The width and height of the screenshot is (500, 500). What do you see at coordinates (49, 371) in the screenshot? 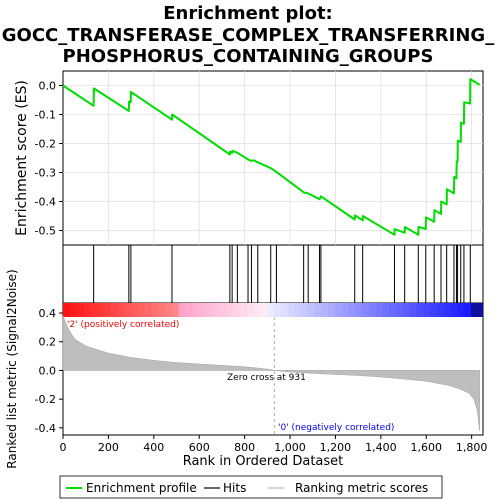
I see `metric-y-ticks: 0.4 0.2 0.0 -0.2 -0.4` at bounding box center [49, 371].